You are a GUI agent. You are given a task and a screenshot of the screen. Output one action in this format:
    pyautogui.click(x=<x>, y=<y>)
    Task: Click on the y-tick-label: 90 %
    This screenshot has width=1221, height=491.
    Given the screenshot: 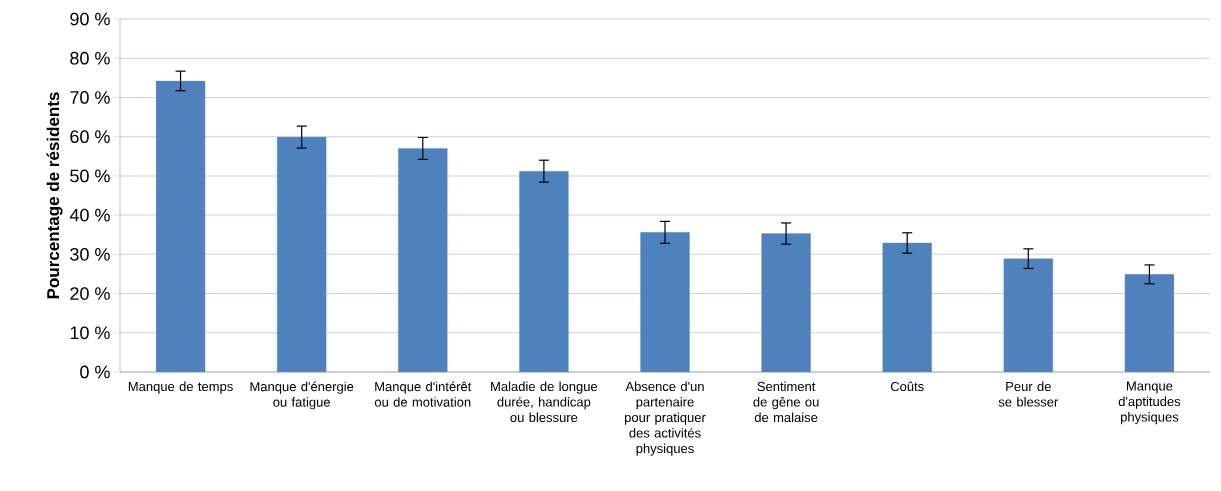 What is the action you would take?
    pyautogui.click(x=90, y=19)
    